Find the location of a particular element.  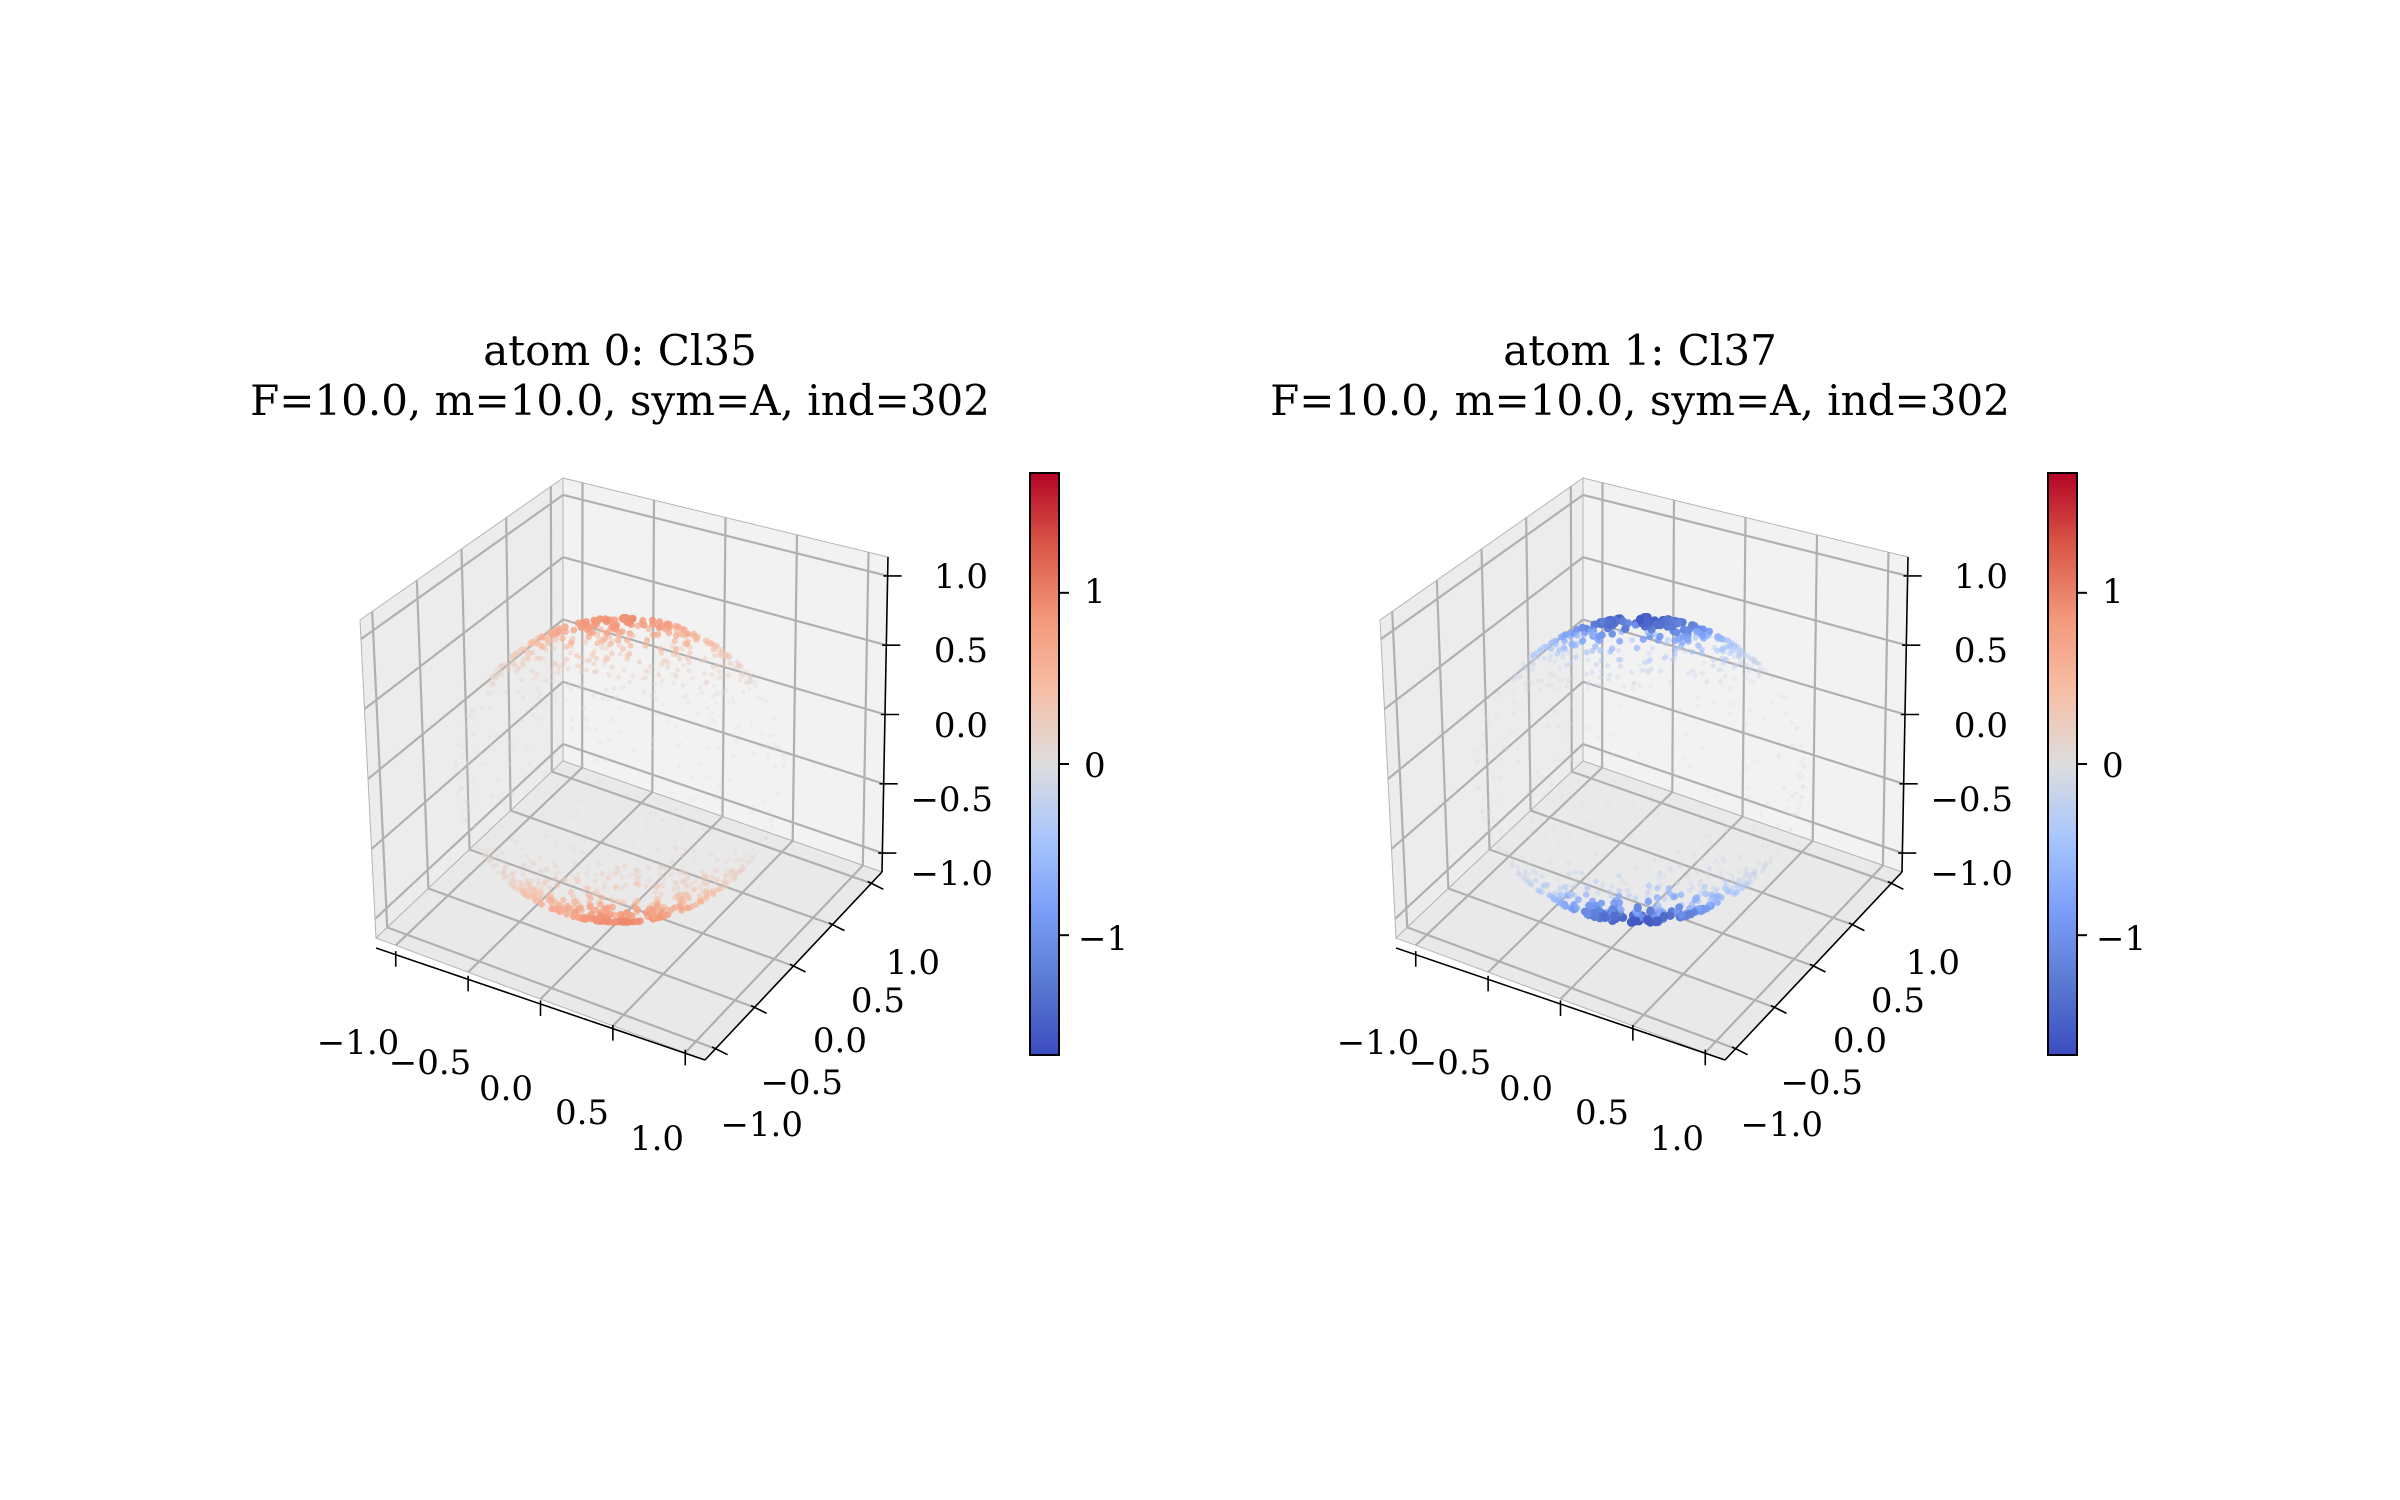

y-tick-label-1-2: 0.0 is located at coordinates (1860, 1041).